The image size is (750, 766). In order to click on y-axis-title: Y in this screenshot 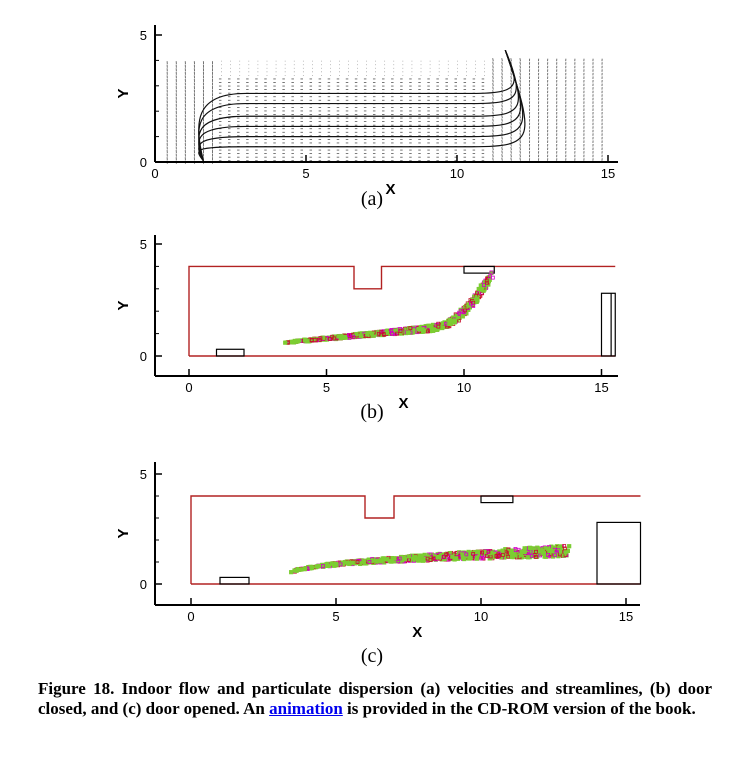, I will do `click(123, 93)`.